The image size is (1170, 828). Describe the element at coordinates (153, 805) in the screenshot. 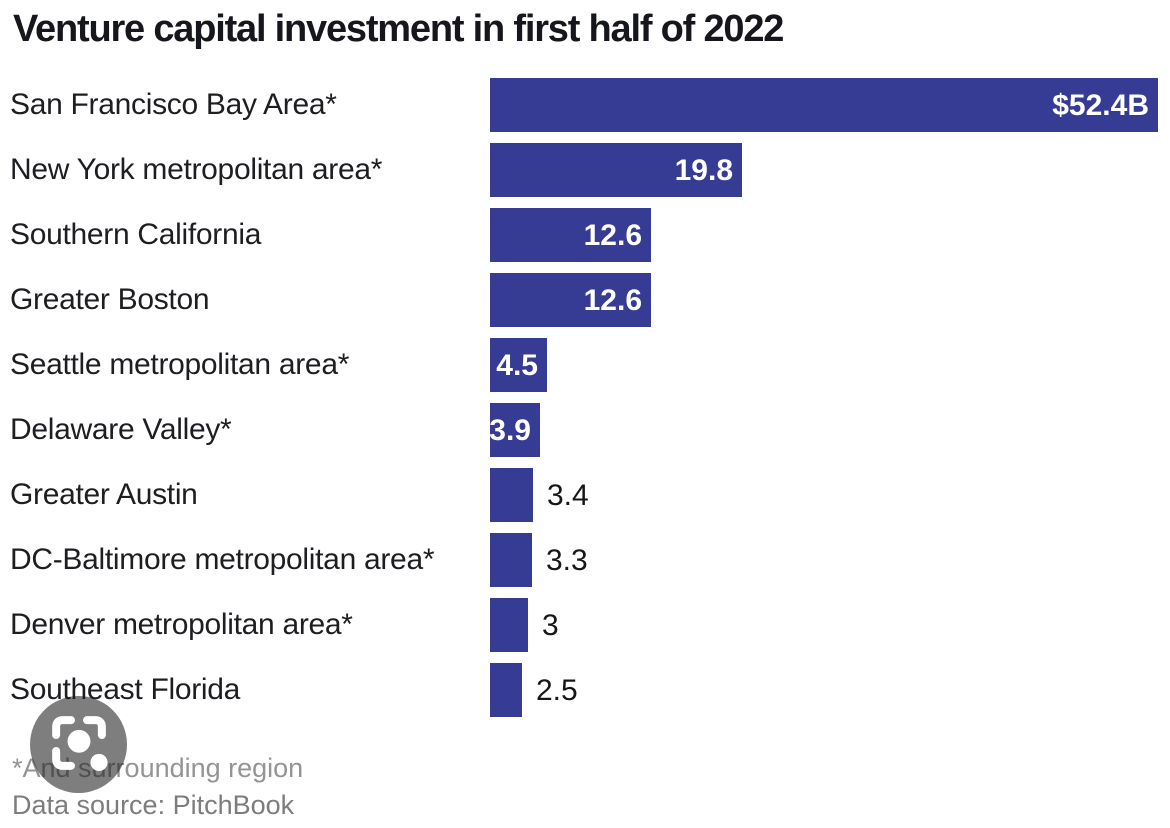

I see `footnote-source: Data source: PitchBook` at that location.